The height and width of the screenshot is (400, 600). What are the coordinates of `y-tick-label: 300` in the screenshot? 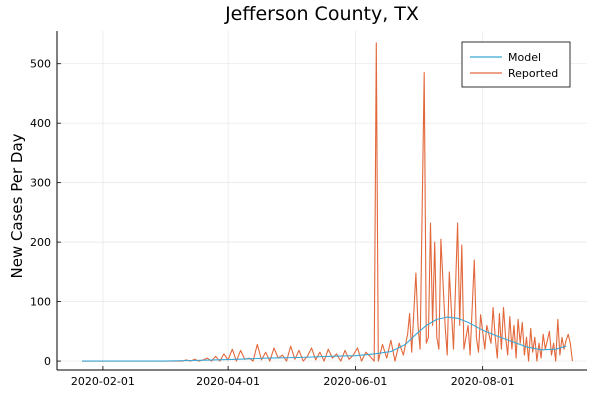 It's located at (40, 183).